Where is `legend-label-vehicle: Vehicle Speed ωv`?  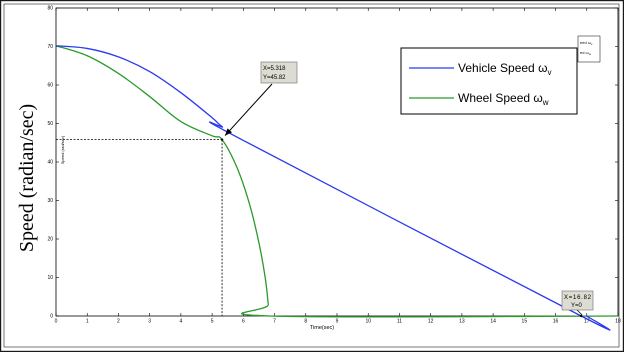
legend-label-vehicle: Vehicle Speed ωv is located at coordinates (504, 69).